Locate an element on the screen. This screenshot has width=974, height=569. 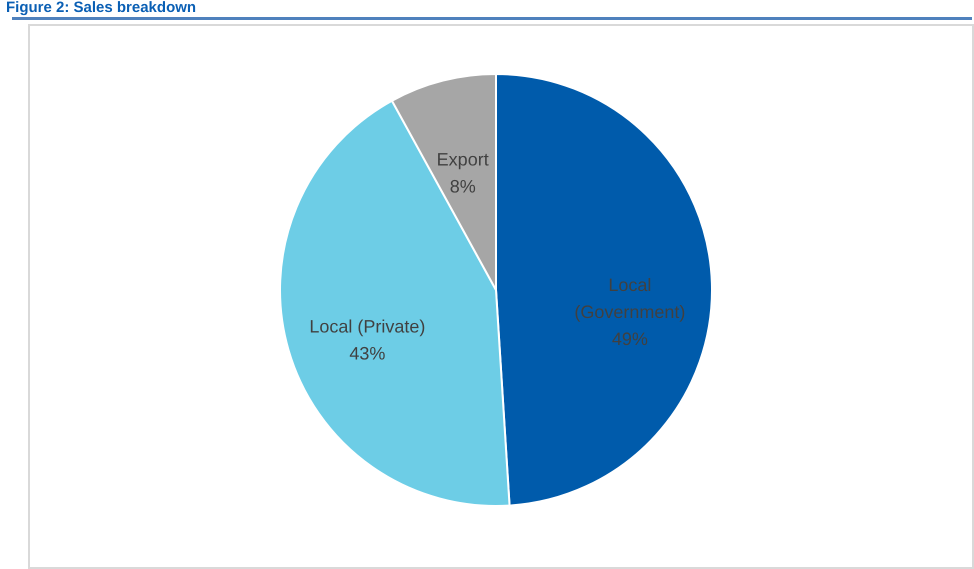
data-label: 8% is located at coordinates (463, 186).